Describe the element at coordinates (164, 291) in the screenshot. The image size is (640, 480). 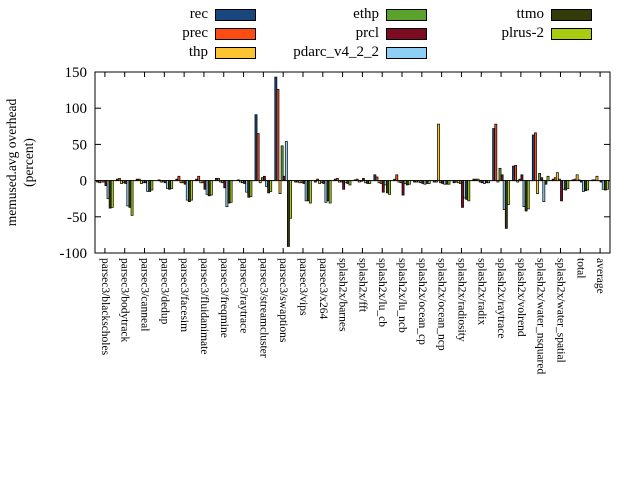
I see `x-category-label: parsec3/dedup` at that location.